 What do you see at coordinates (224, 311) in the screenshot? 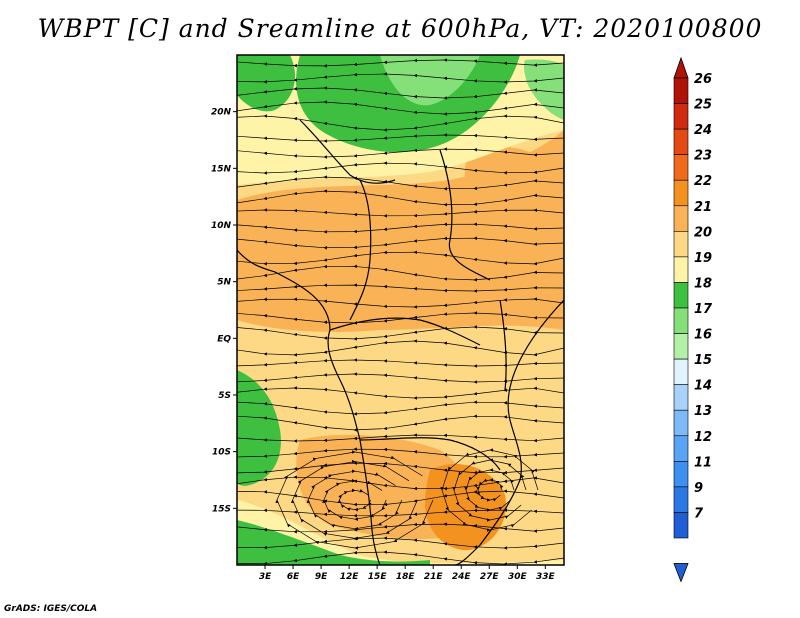
I see `y-axis: 20N 15N 10N 5N EQ 5S 10S 15S` at bounding box center [224, 311].